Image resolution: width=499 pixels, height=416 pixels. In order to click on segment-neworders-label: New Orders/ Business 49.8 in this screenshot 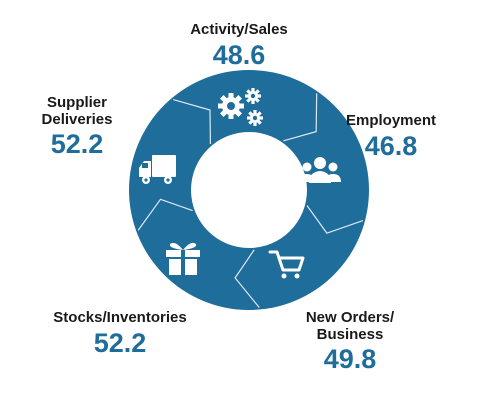, I will do `click(350, 342)`.